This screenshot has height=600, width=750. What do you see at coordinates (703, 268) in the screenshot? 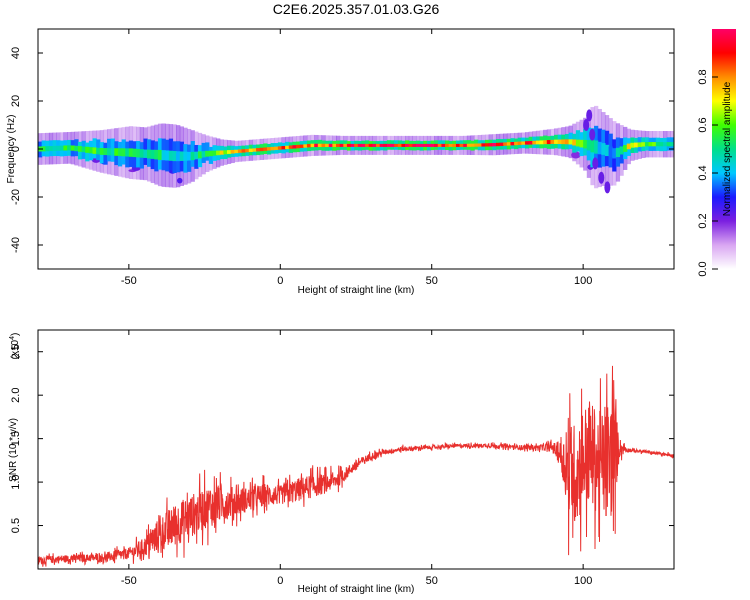
I see `colorbar-tick-label: 0.0` at bounding box center [703, 268].